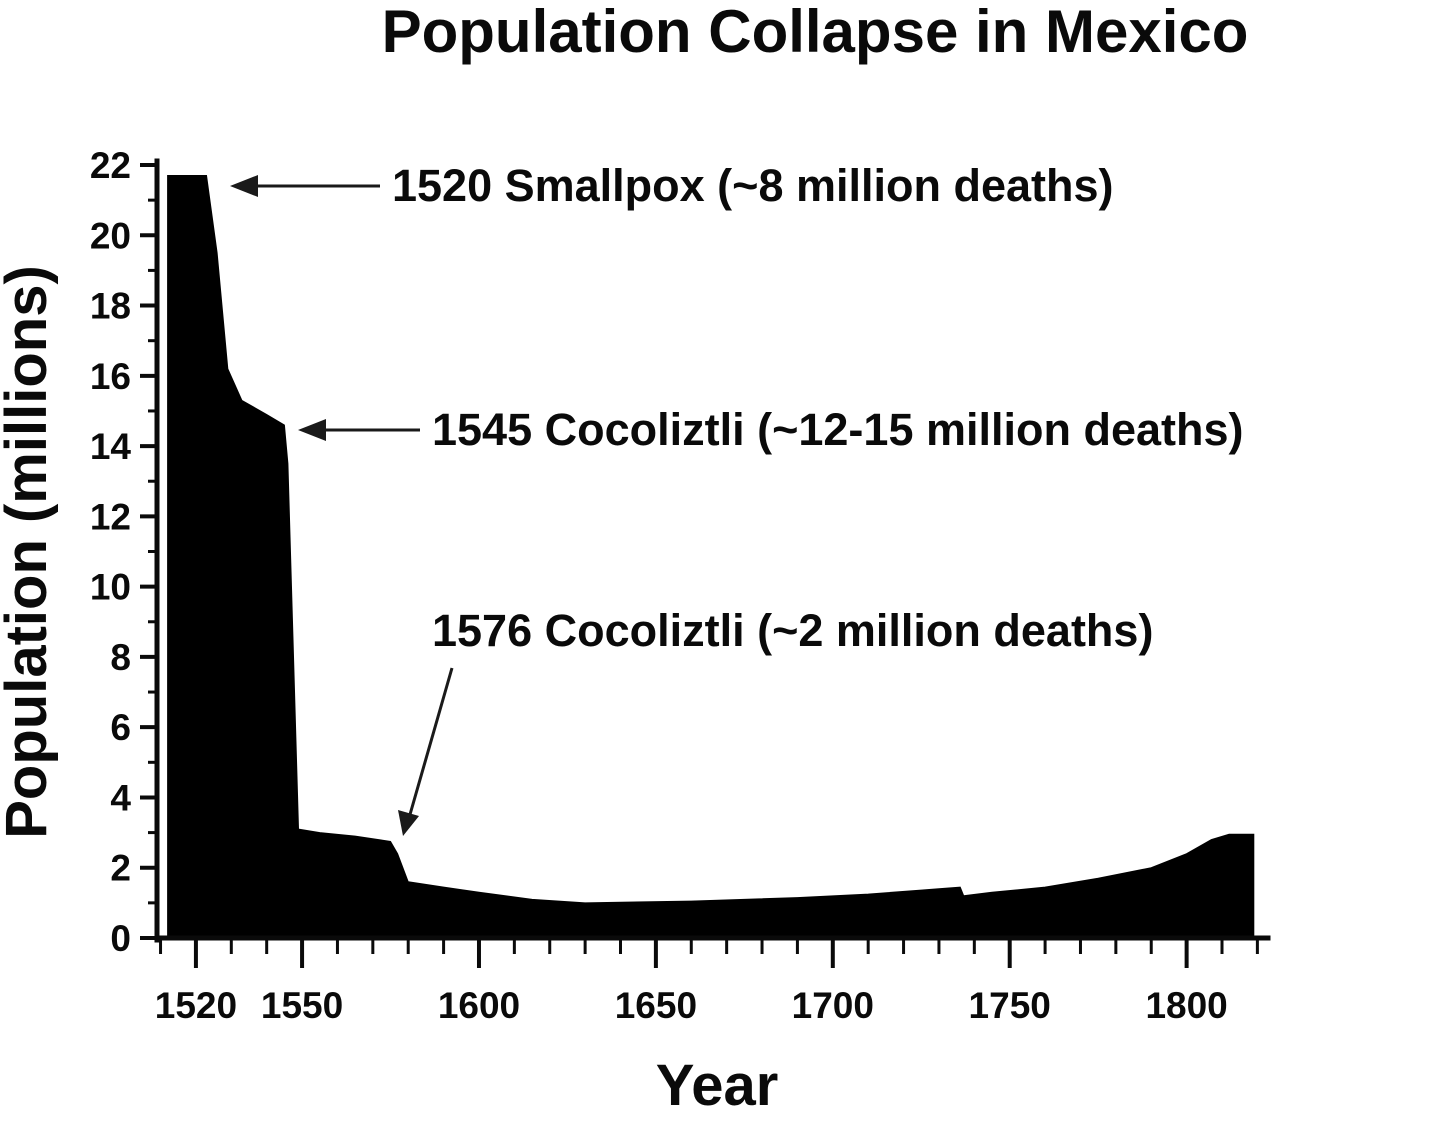  I want to click on y-tick-label: 22, so click(110, 165).